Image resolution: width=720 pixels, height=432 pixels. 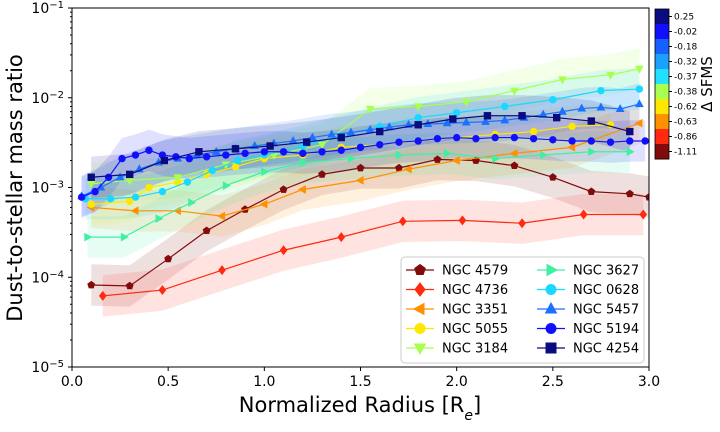 I want to click on legend-label: NGC 3627, so click(x=606, y=271).